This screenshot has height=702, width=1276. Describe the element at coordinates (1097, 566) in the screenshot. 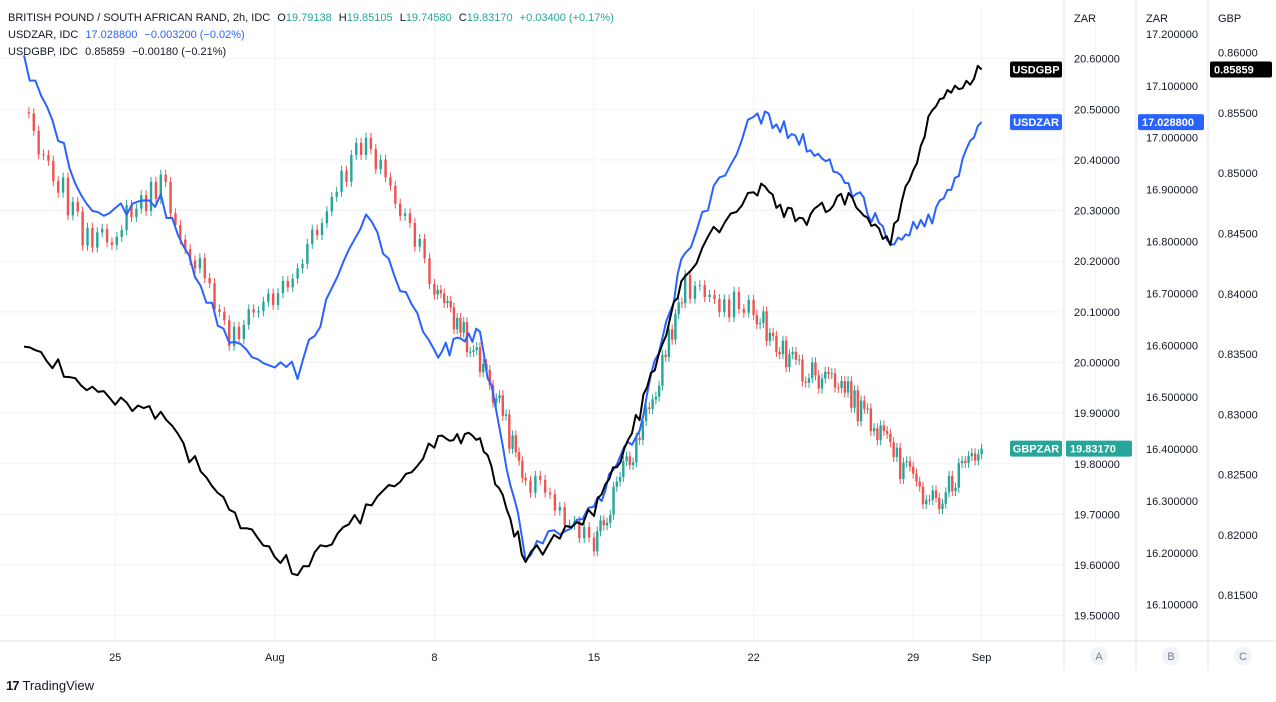

I see `y-tick-label: 19.60000` at that location.